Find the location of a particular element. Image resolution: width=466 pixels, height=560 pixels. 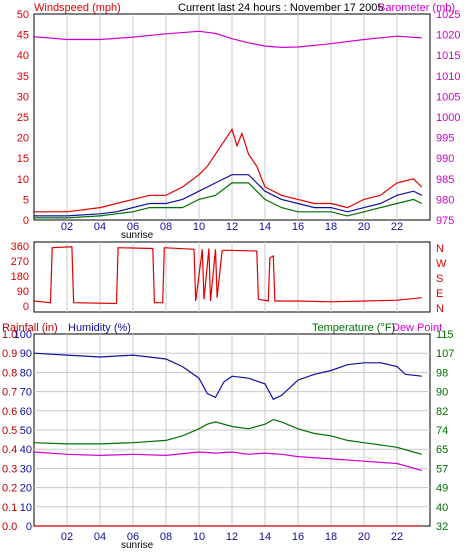

barometer-tick-label: 980 is located at coordinates (445, 200).